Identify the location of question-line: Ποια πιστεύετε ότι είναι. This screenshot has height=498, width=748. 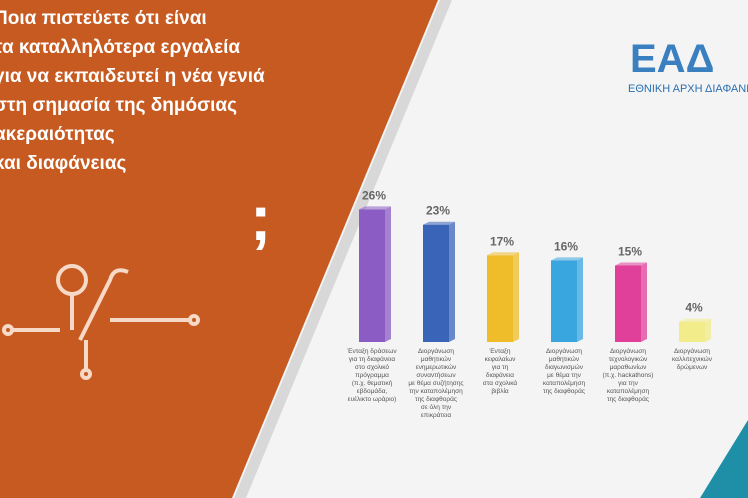
(103, 18).